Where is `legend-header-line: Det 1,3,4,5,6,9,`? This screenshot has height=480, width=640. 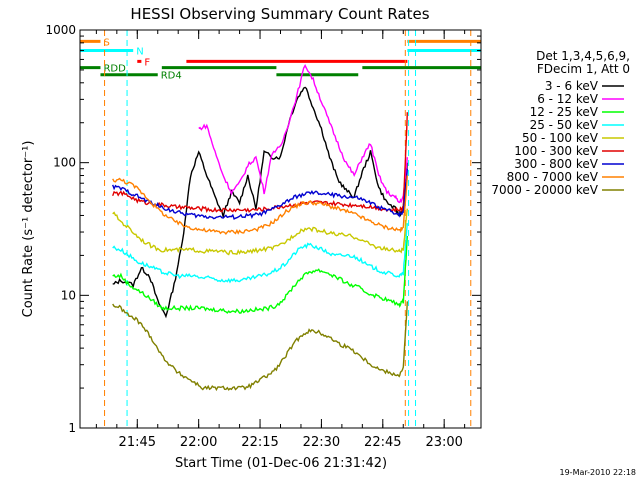 legend-header-line: Det 1,3,4,5,6,9, is located at coordinates (583, 56).